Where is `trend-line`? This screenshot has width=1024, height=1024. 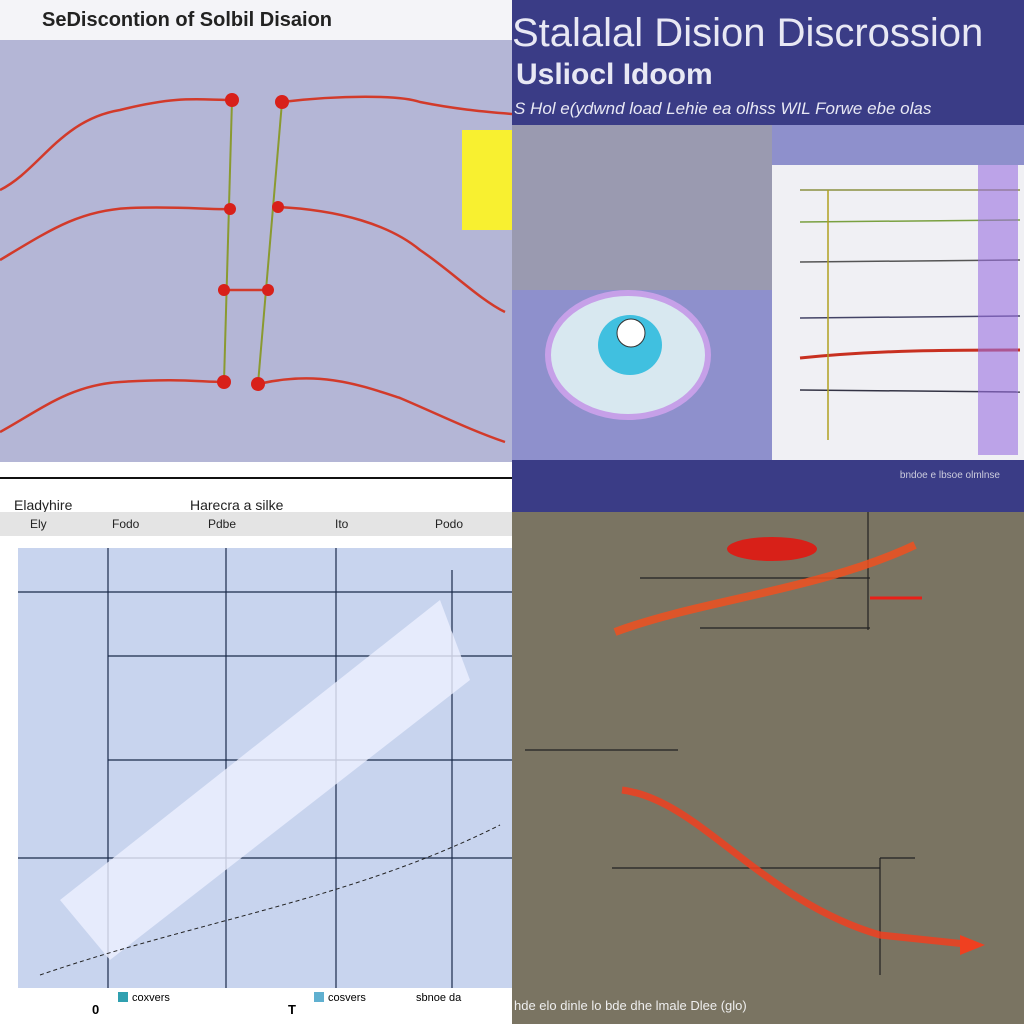 trend-line is located at coordinates (270, 900).